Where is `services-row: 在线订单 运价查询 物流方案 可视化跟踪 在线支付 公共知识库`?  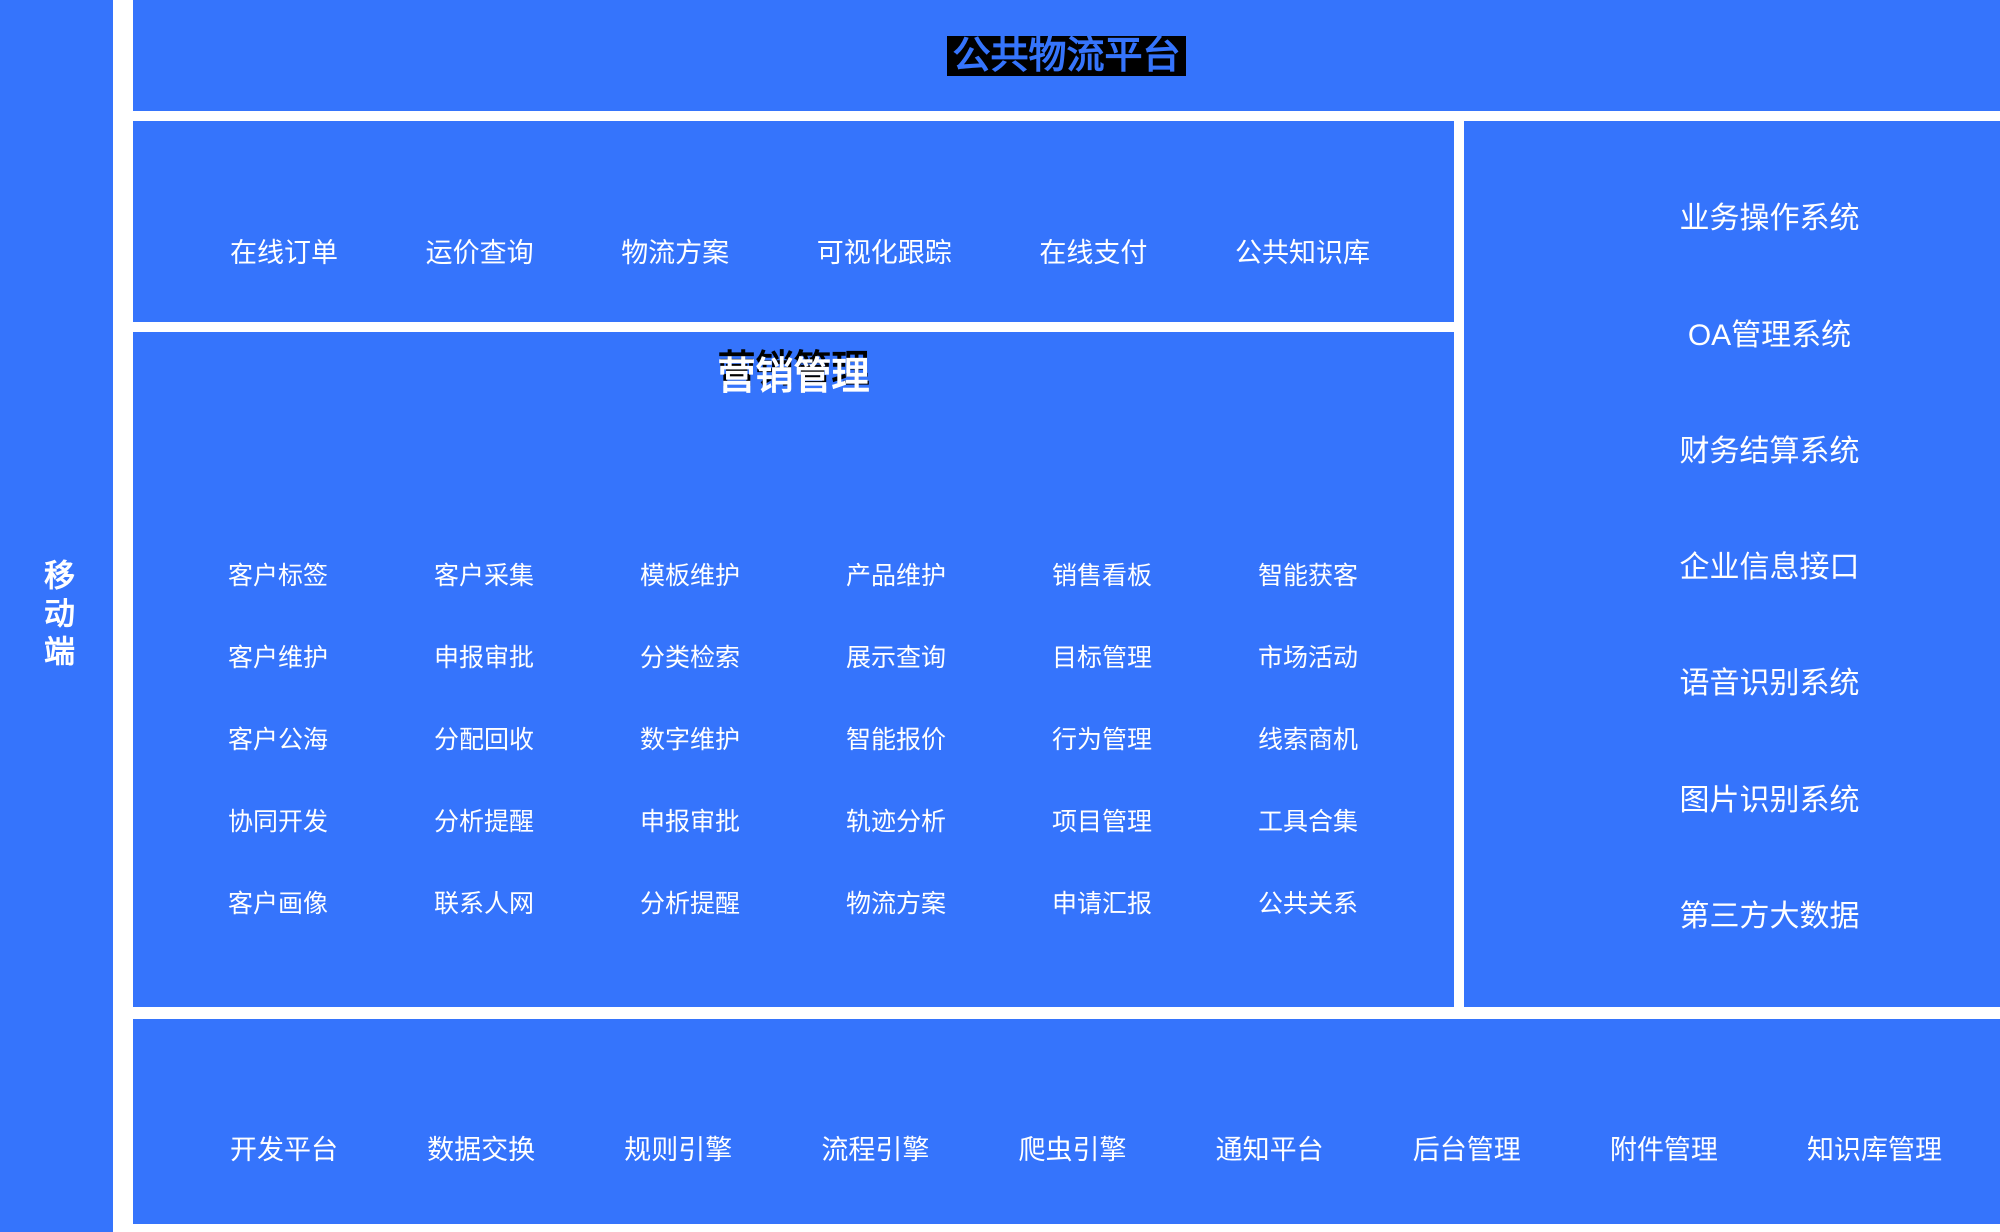 services-row: 在线订单 运价查询 物流方案 可视化跟踪 在线支付 公共知识库 is located at coordinates (793, 221).